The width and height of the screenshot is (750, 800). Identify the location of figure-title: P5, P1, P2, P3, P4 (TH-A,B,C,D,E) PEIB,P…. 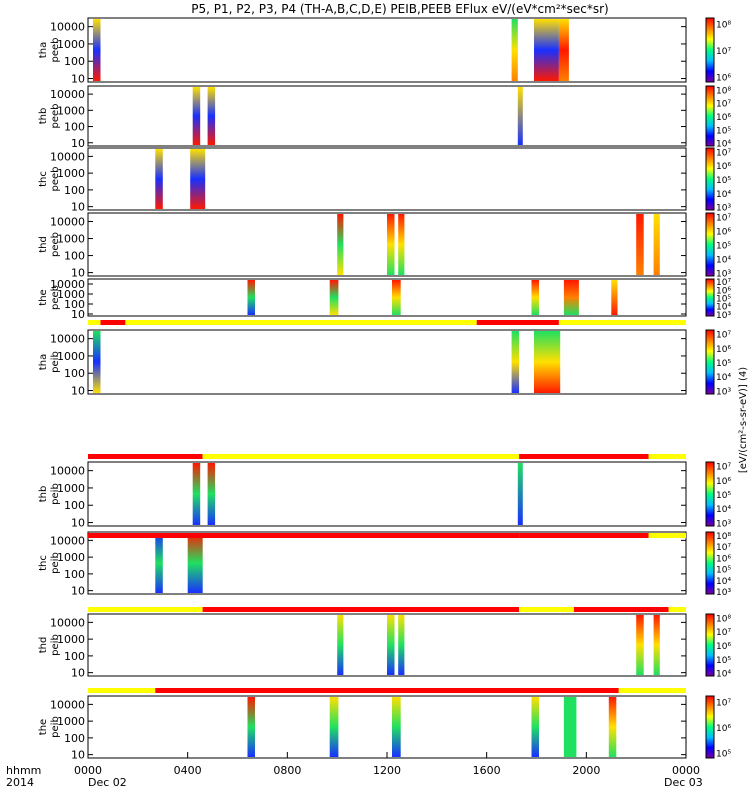
(399, 9).